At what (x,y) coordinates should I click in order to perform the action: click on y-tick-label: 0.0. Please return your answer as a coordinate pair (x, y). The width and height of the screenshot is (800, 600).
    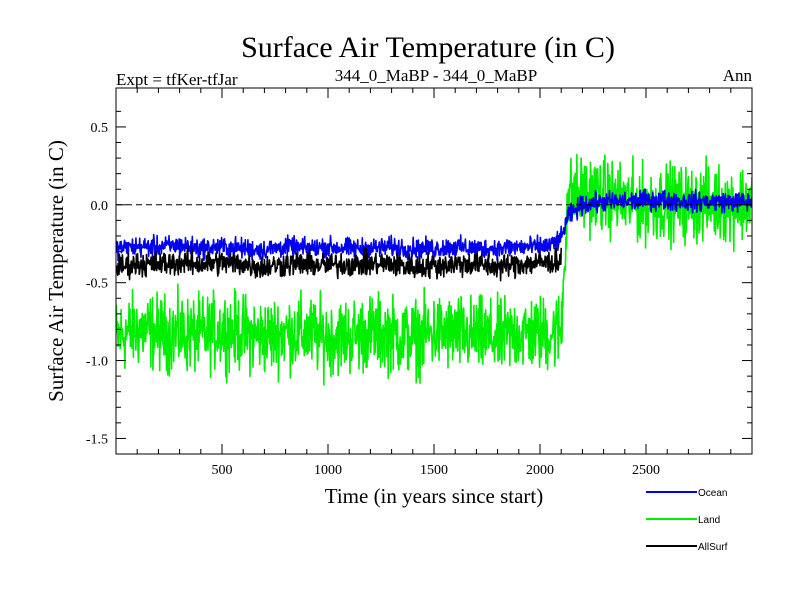
    Looking at the image, I should click on (100, 206).